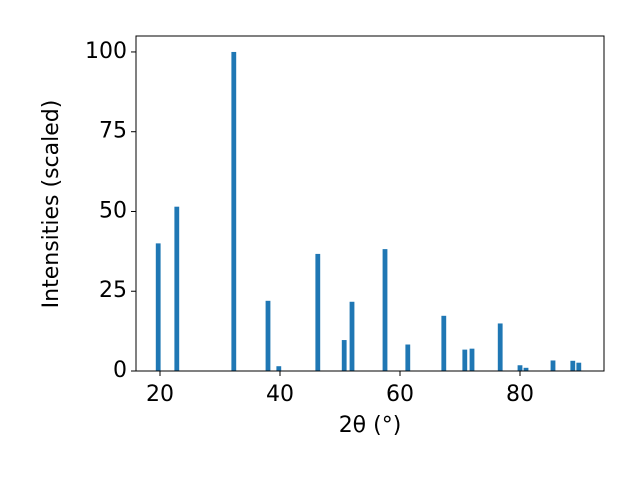  I want to click on y-axis-label: Intensities (scaled), so click(51, 204).